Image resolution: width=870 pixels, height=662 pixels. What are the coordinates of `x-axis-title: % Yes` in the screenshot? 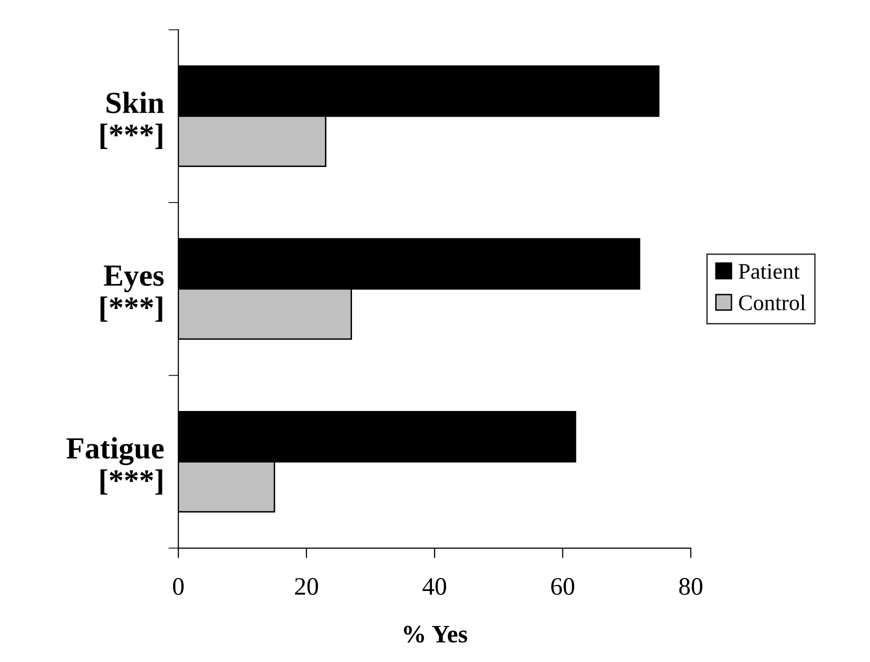 It's located at (436, 634).